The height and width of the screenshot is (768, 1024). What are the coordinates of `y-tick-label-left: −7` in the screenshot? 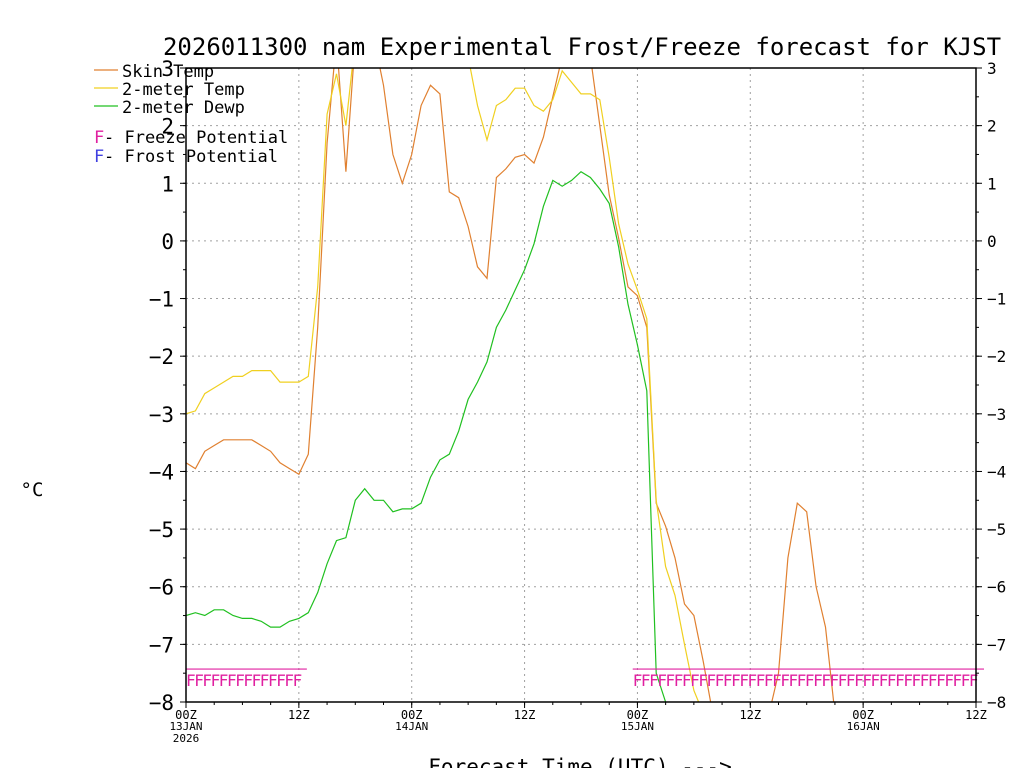 It's located at (161, 645).